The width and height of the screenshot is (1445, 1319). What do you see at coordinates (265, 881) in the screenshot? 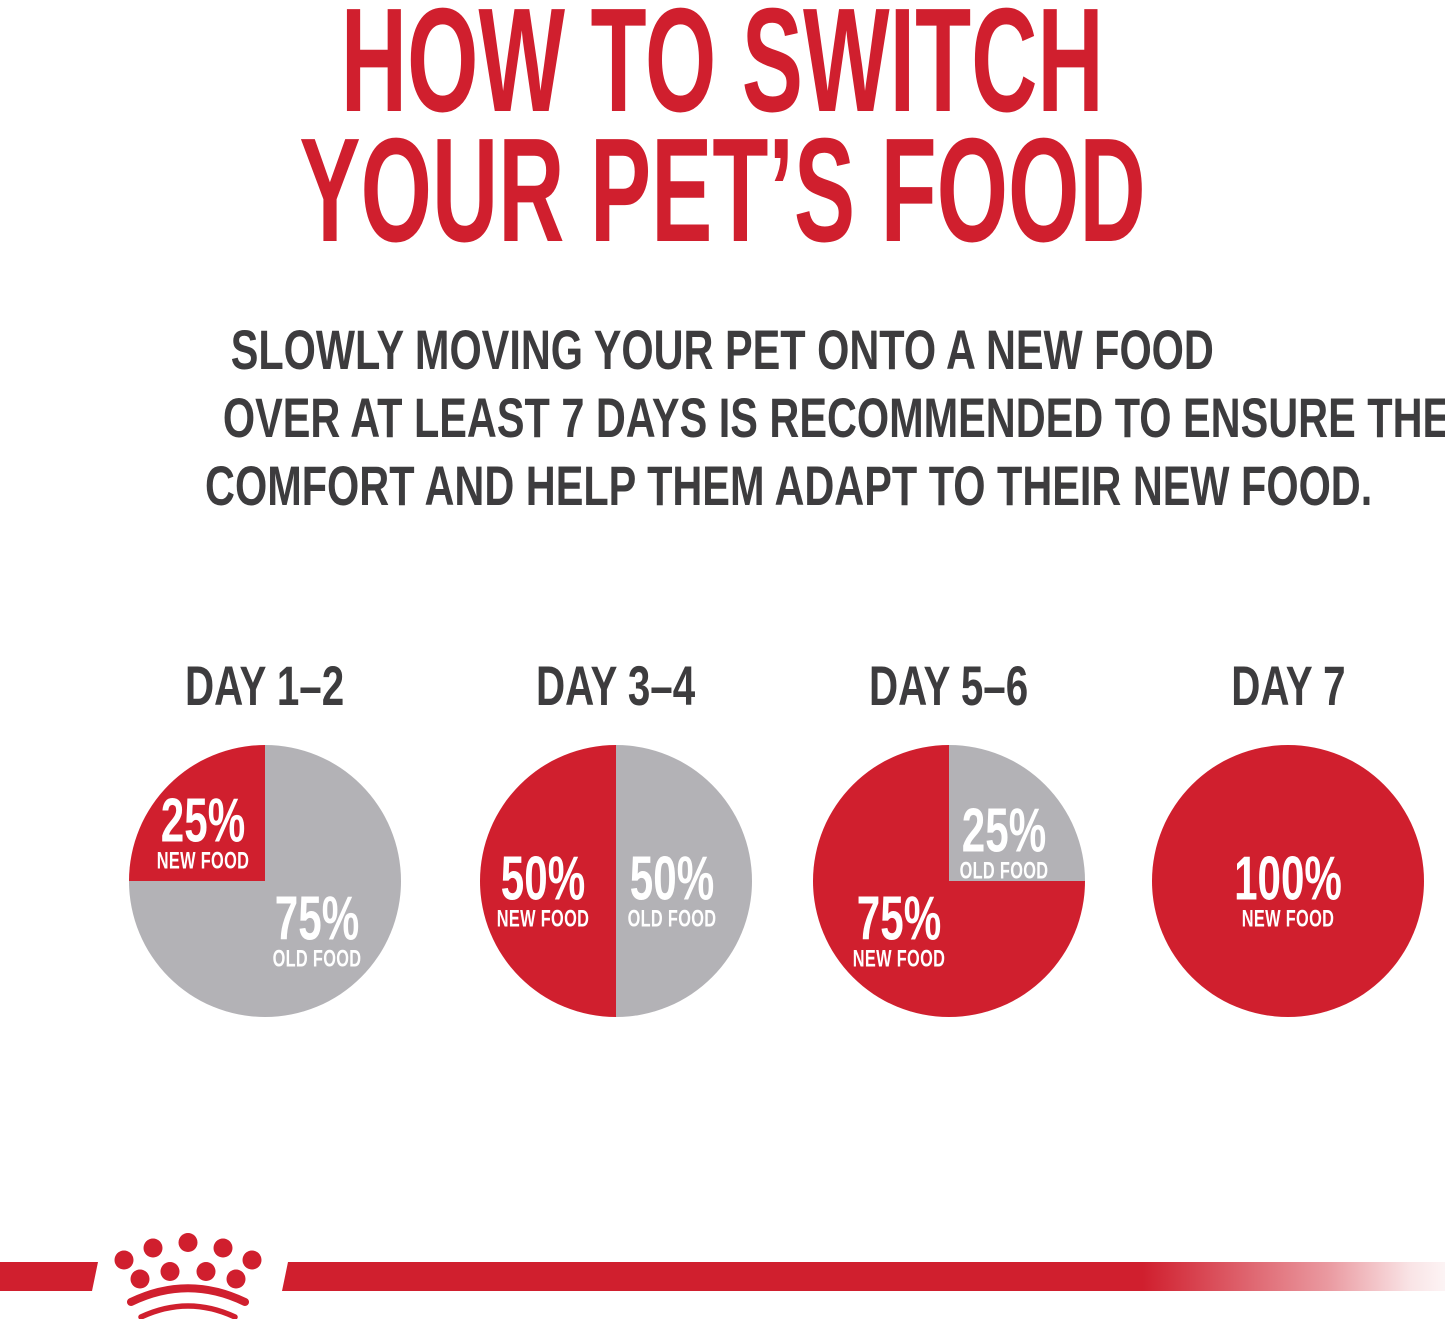
I see `pie-chart-day-1-2: 25% NEW FOOD 75% OLD FOOD` at bounding box center [265, 881].